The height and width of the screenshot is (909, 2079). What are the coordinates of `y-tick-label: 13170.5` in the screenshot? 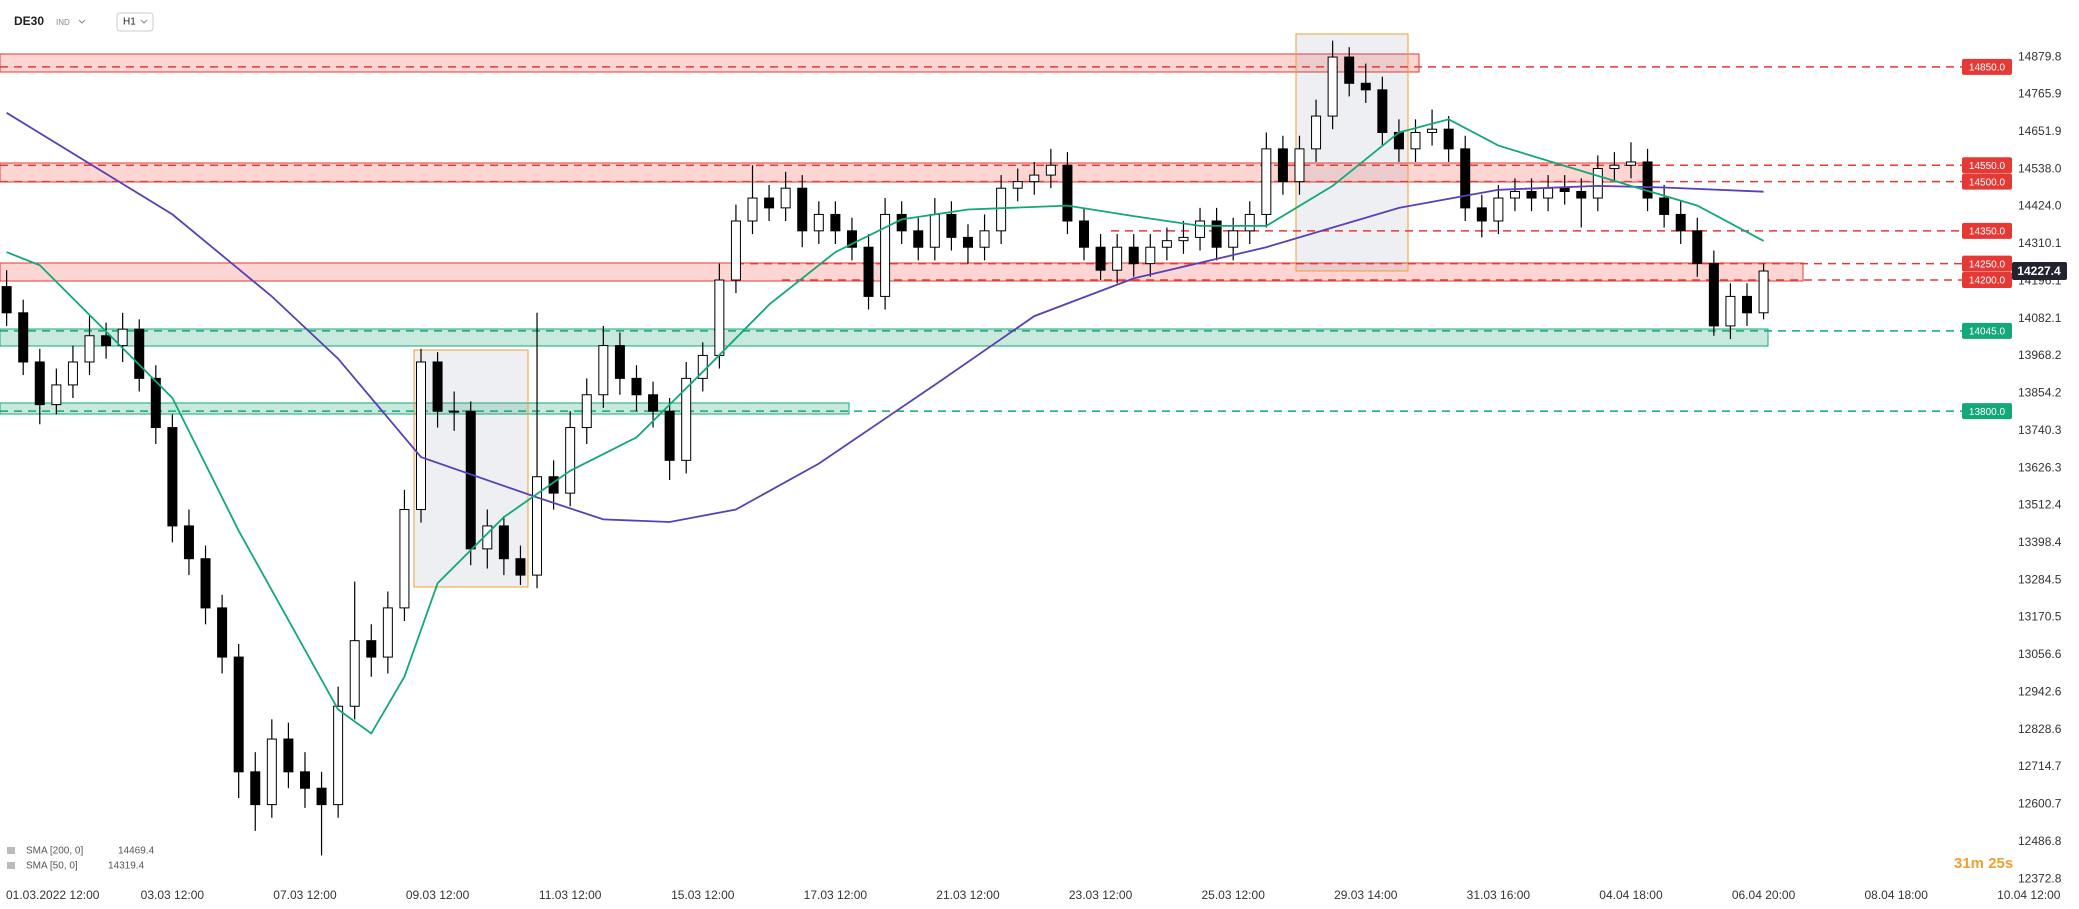 It's located at (2040, 617).